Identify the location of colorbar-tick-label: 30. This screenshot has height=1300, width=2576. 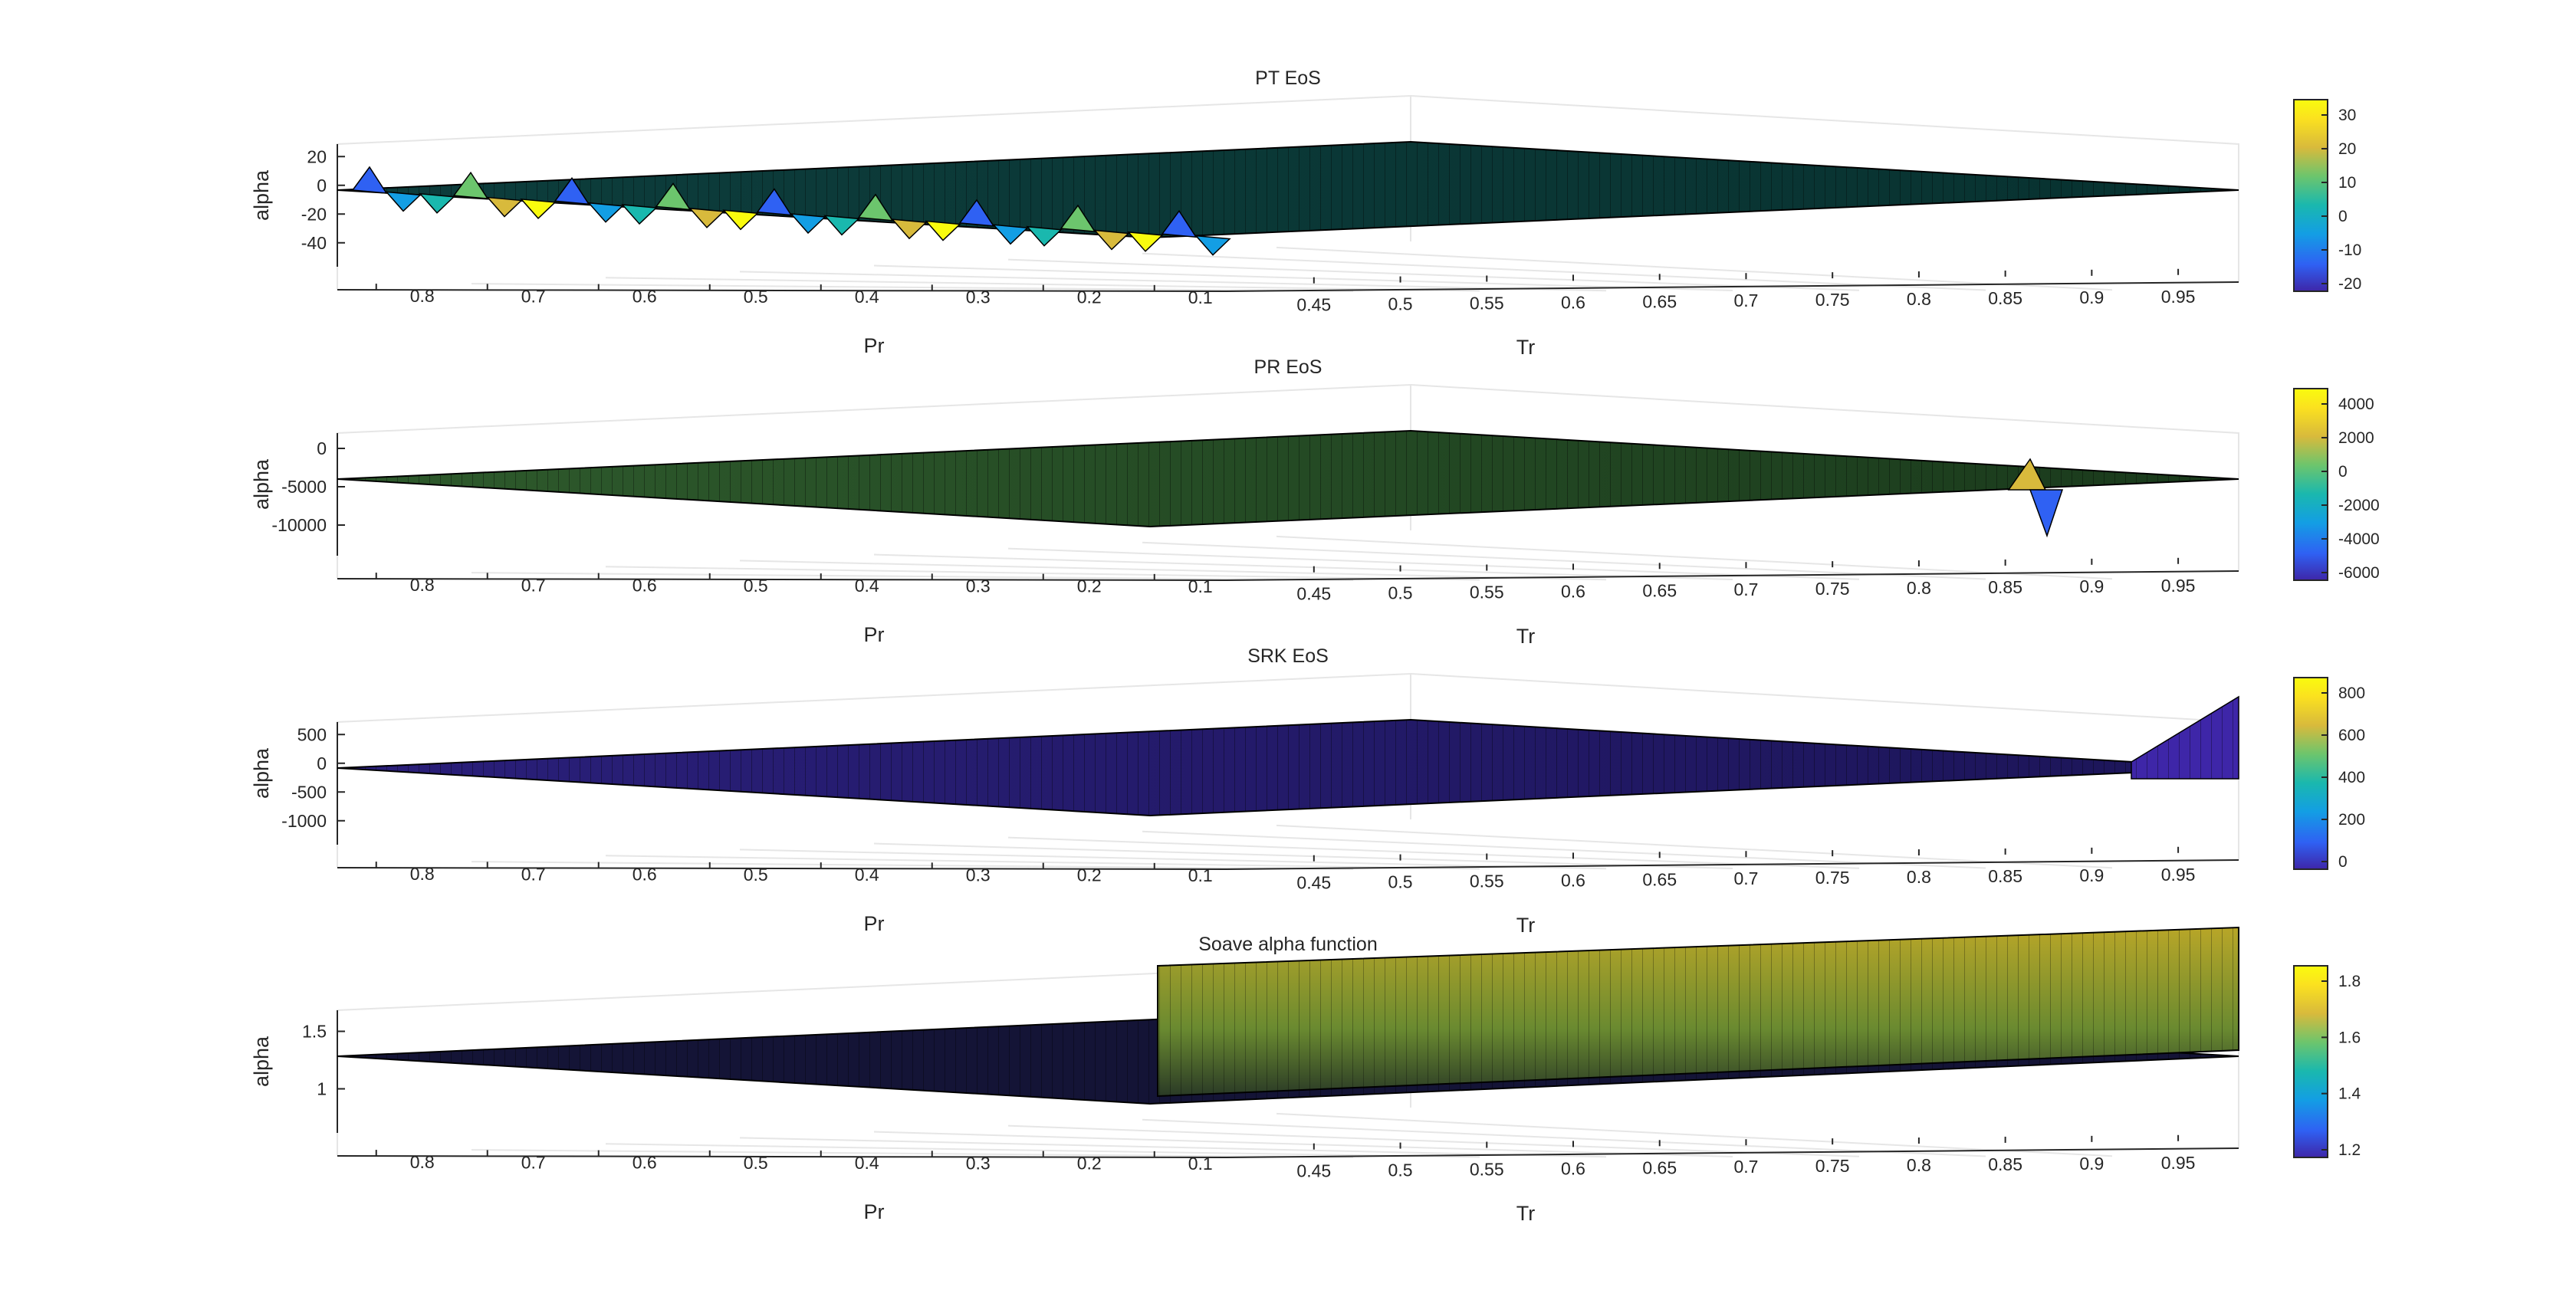
(2347, 115).